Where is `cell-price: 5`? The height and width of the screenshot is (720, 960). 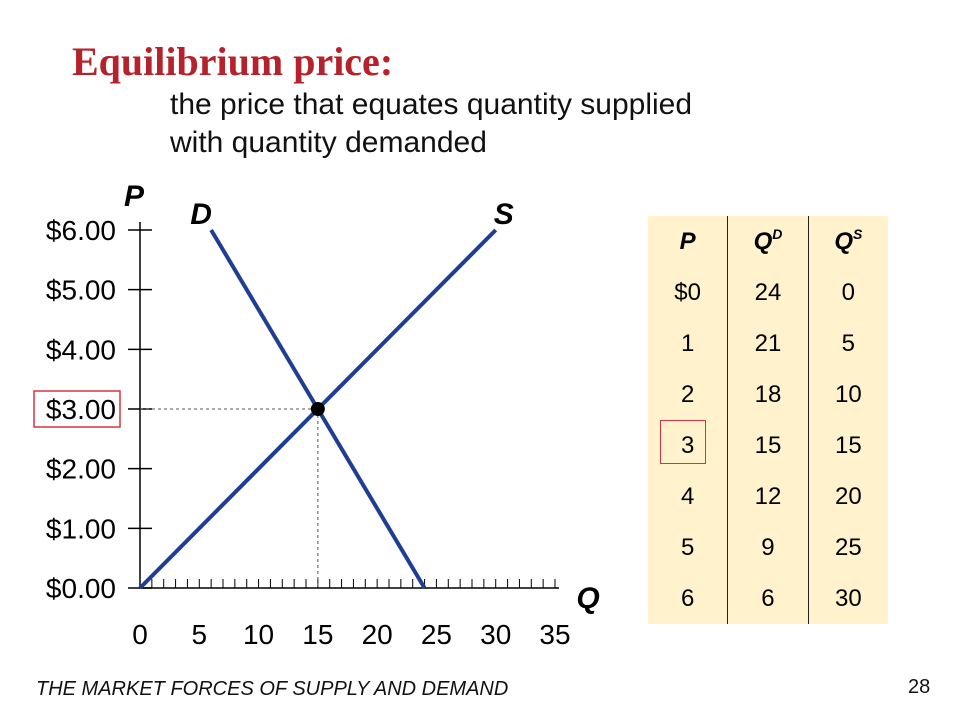 cell-price: 5 is located at coordinates (687, 547).